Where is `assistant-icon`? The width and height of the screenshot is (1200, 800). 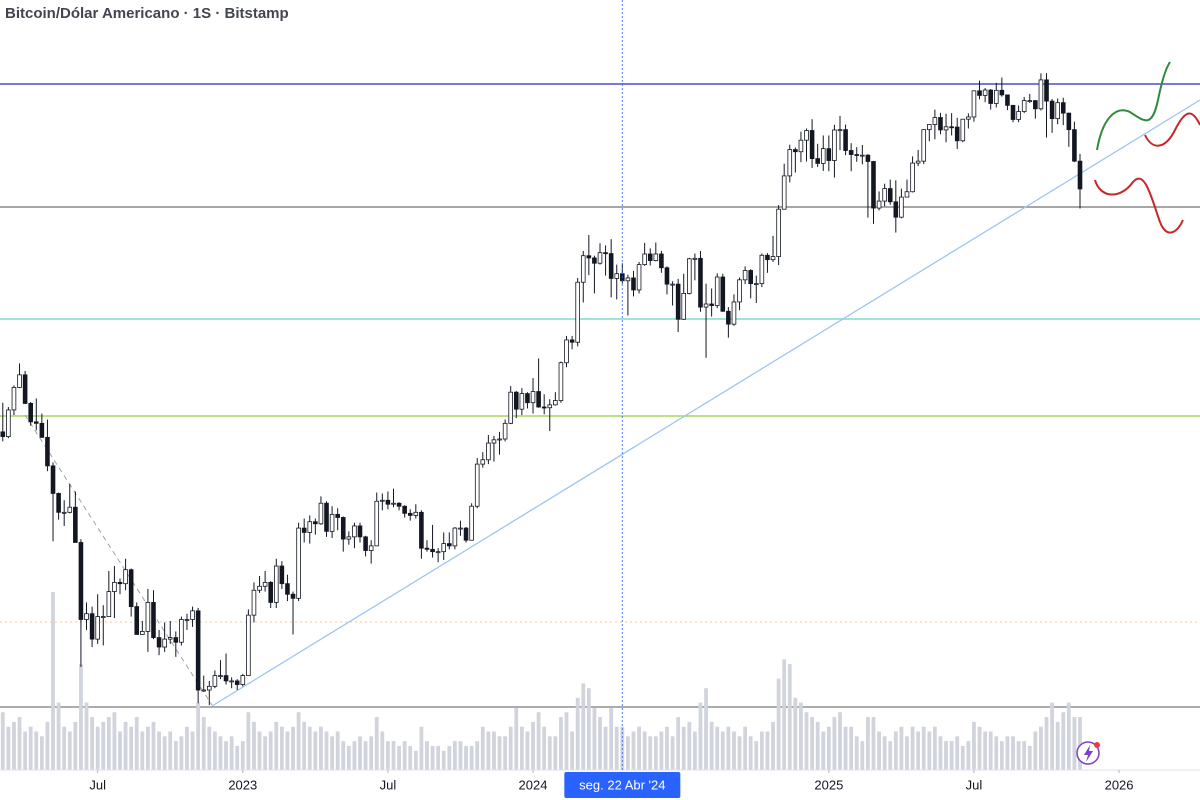 assistant-icon is located at coordinates (1088, 753).